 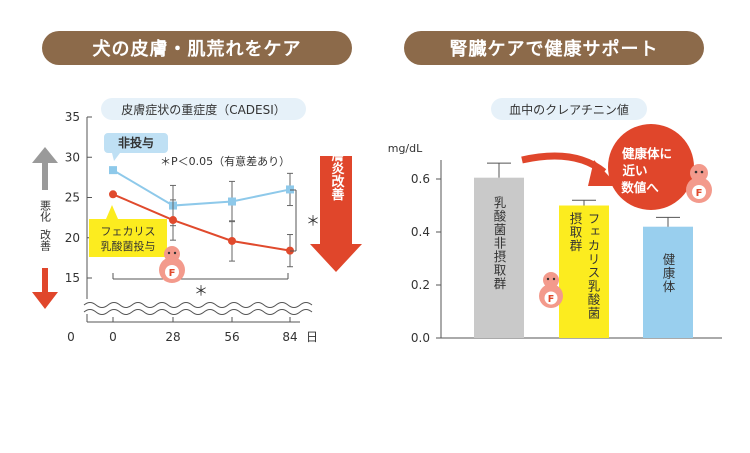 I want to click on y-arrow-bottom-label: 改善, so click(x=45, y=240).